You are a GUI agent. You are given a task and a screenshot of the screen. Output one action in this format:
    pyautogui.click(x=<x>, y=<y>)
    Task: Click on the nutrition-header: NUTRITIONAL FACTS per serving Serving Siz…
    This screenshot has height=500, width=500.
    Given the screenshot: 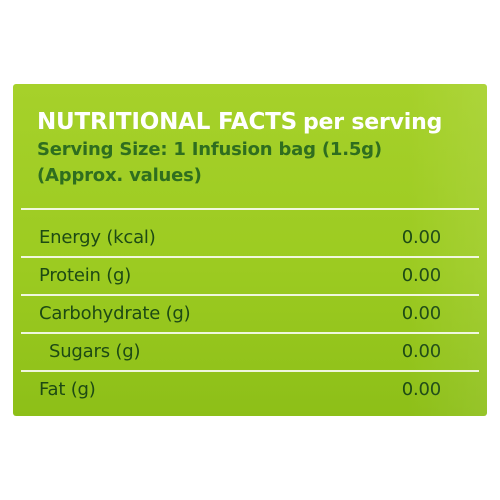 What is the action you would take?
    pyautogui.click(x=257, y=148)
    